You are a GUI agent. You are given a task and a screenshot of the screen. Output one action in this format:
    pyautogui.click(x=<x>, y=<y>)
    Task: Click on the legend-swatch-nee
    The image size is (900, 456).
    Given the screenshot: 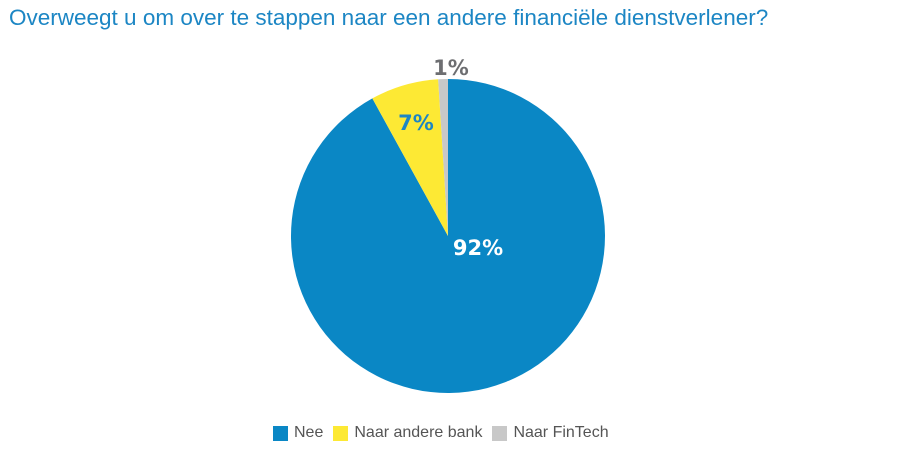 What is the action you would take?
    pyautogui.click(x=280, y=433)
    